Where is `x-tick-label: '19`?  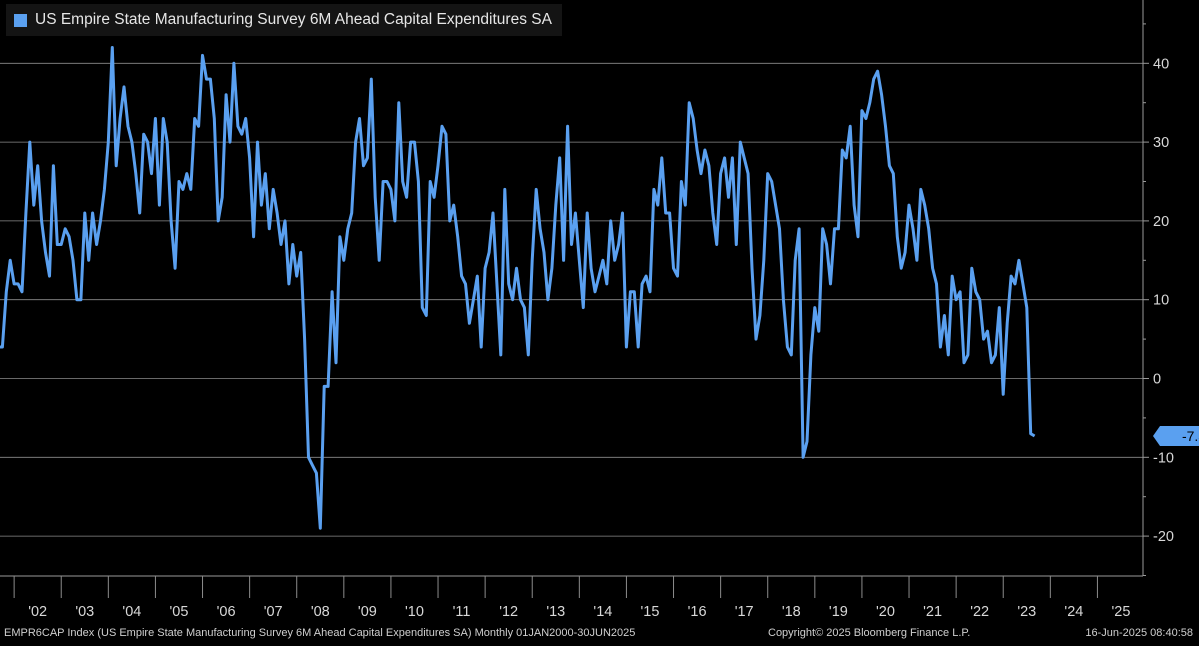 x-tick-label: '19 is located at coordinates (838, 612).